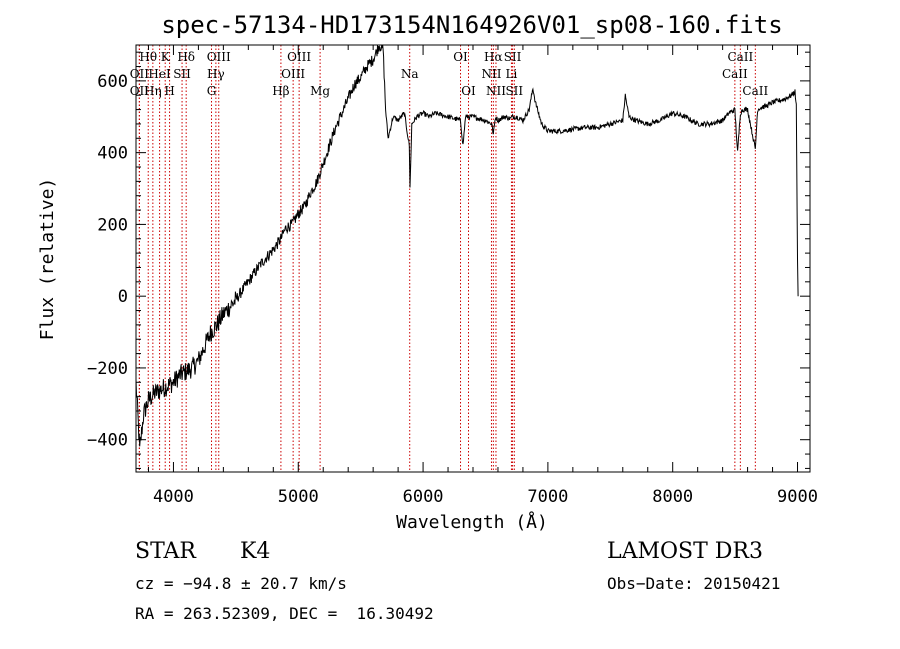 The width and height of the screenshot is (900, 649). Describe the element at coordinates (672, 497) in the screenshot. I see `x-tick-label: 8000` at that location.